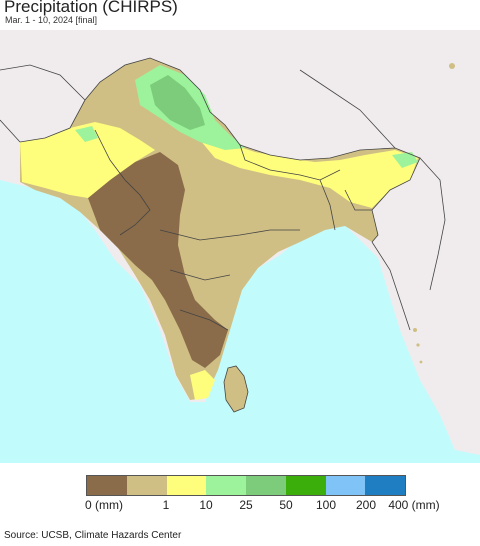 The height and width of the screenshot is (546, 480). What do you see at coordinates (326, 505) in the screenshot?
I see `legend-label: 100` at bounding box center [326, 505].